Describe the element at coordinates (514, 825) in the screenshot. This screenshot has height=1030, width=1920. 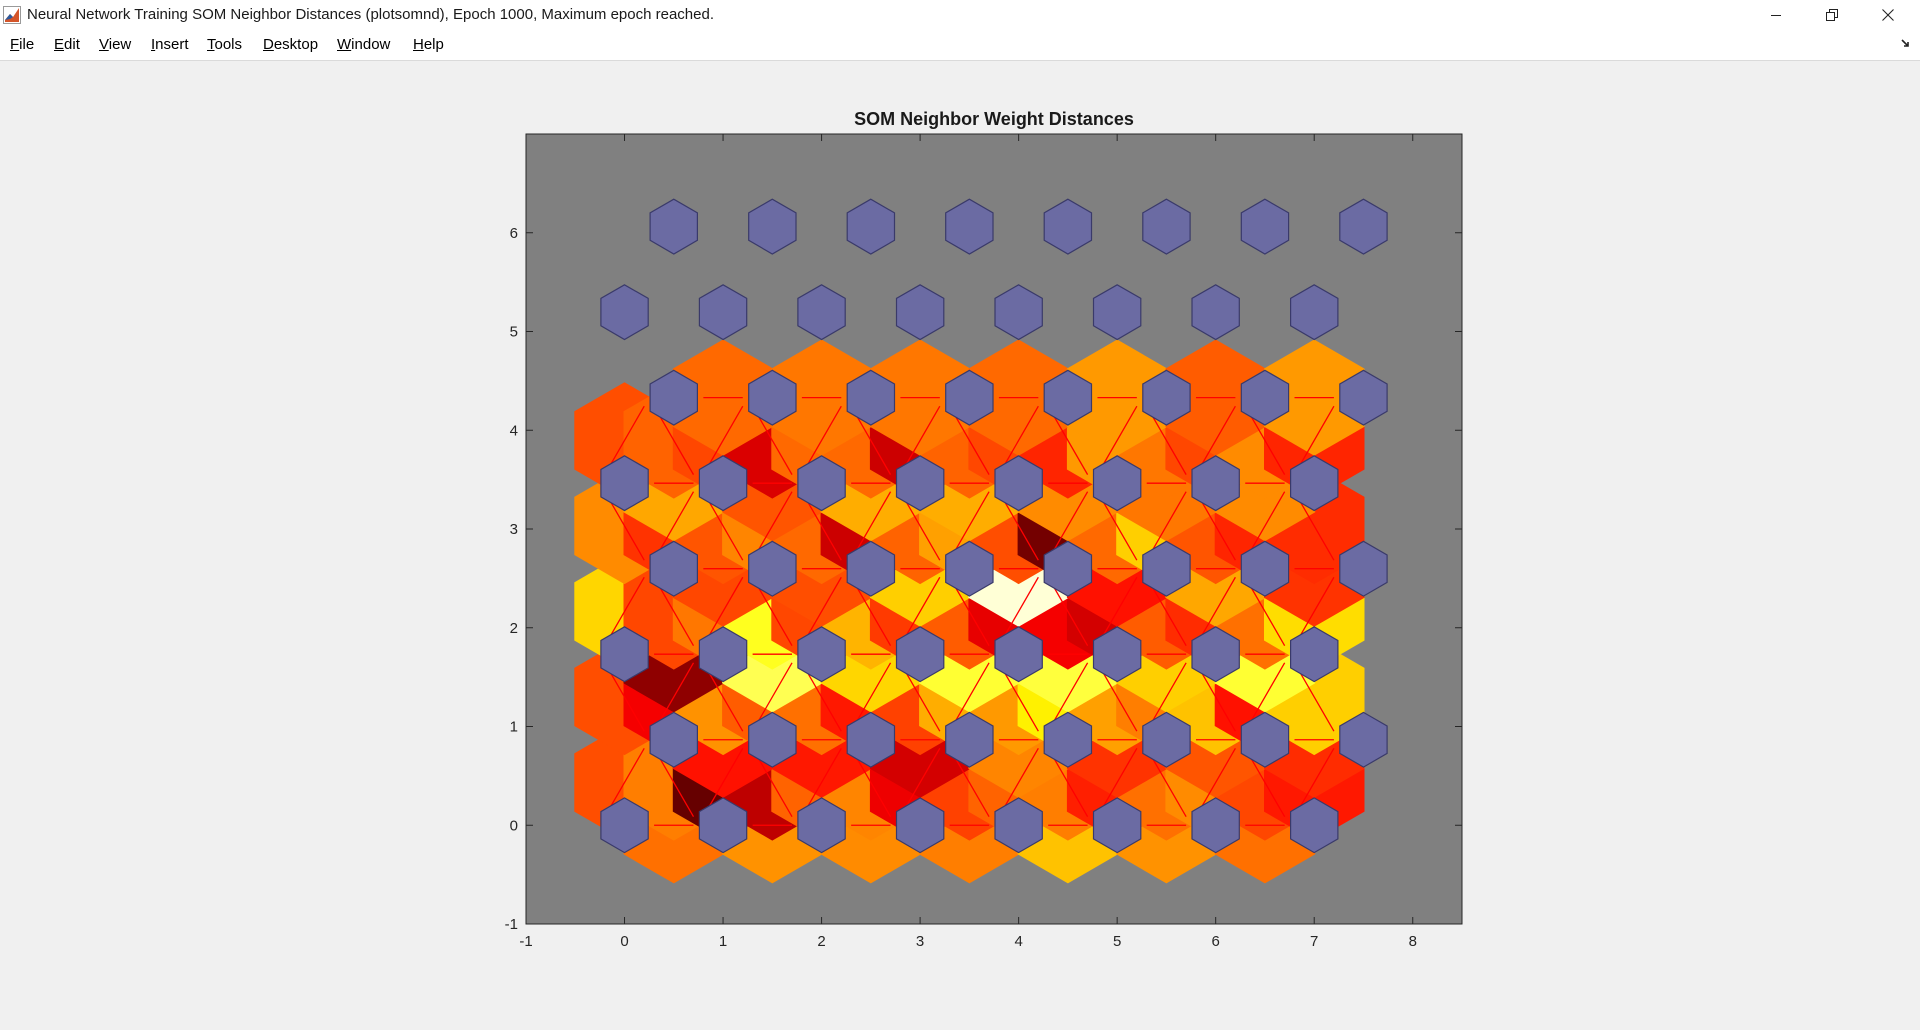
I see `y-tick-label: 0` at that location.